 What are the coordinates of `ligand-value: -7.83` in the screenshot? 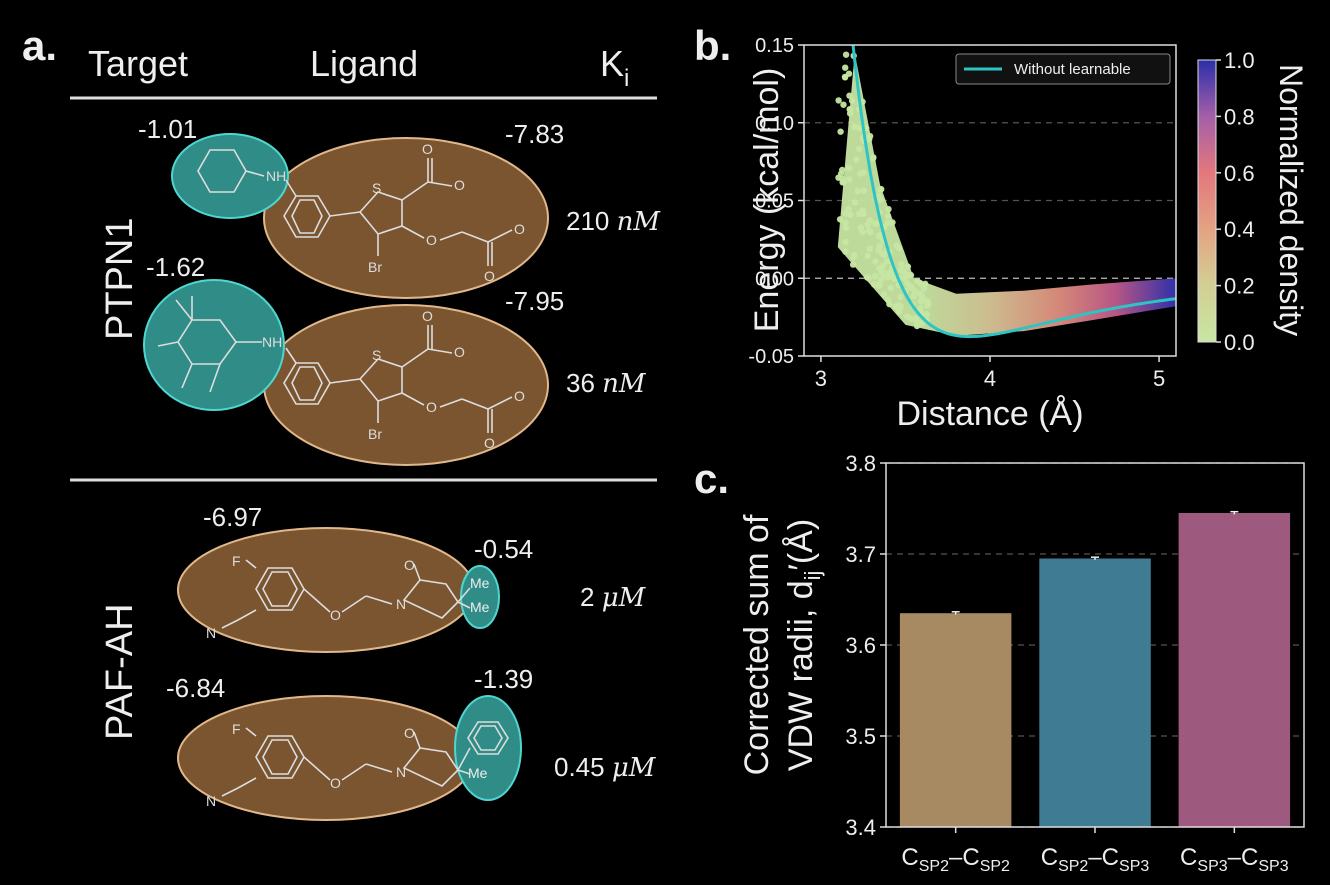 It's located at (534, 134).